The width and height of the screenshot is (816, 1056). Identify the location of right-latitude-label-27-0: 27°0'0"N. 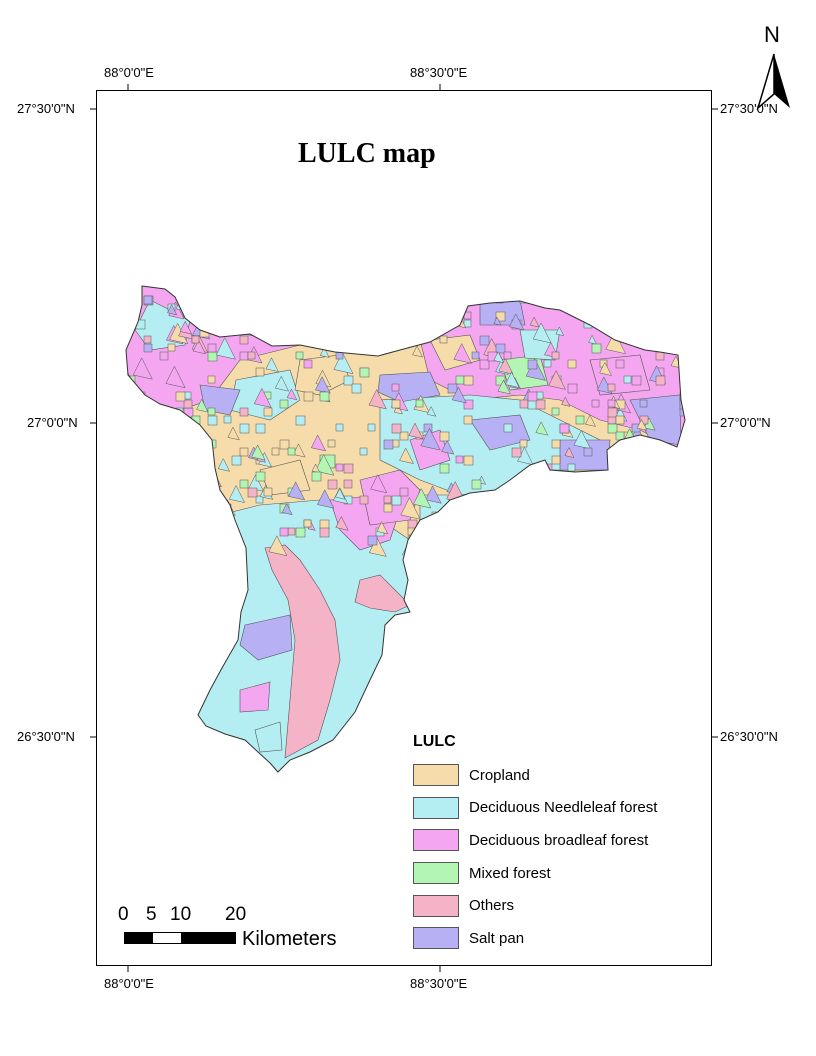
(745, 422).